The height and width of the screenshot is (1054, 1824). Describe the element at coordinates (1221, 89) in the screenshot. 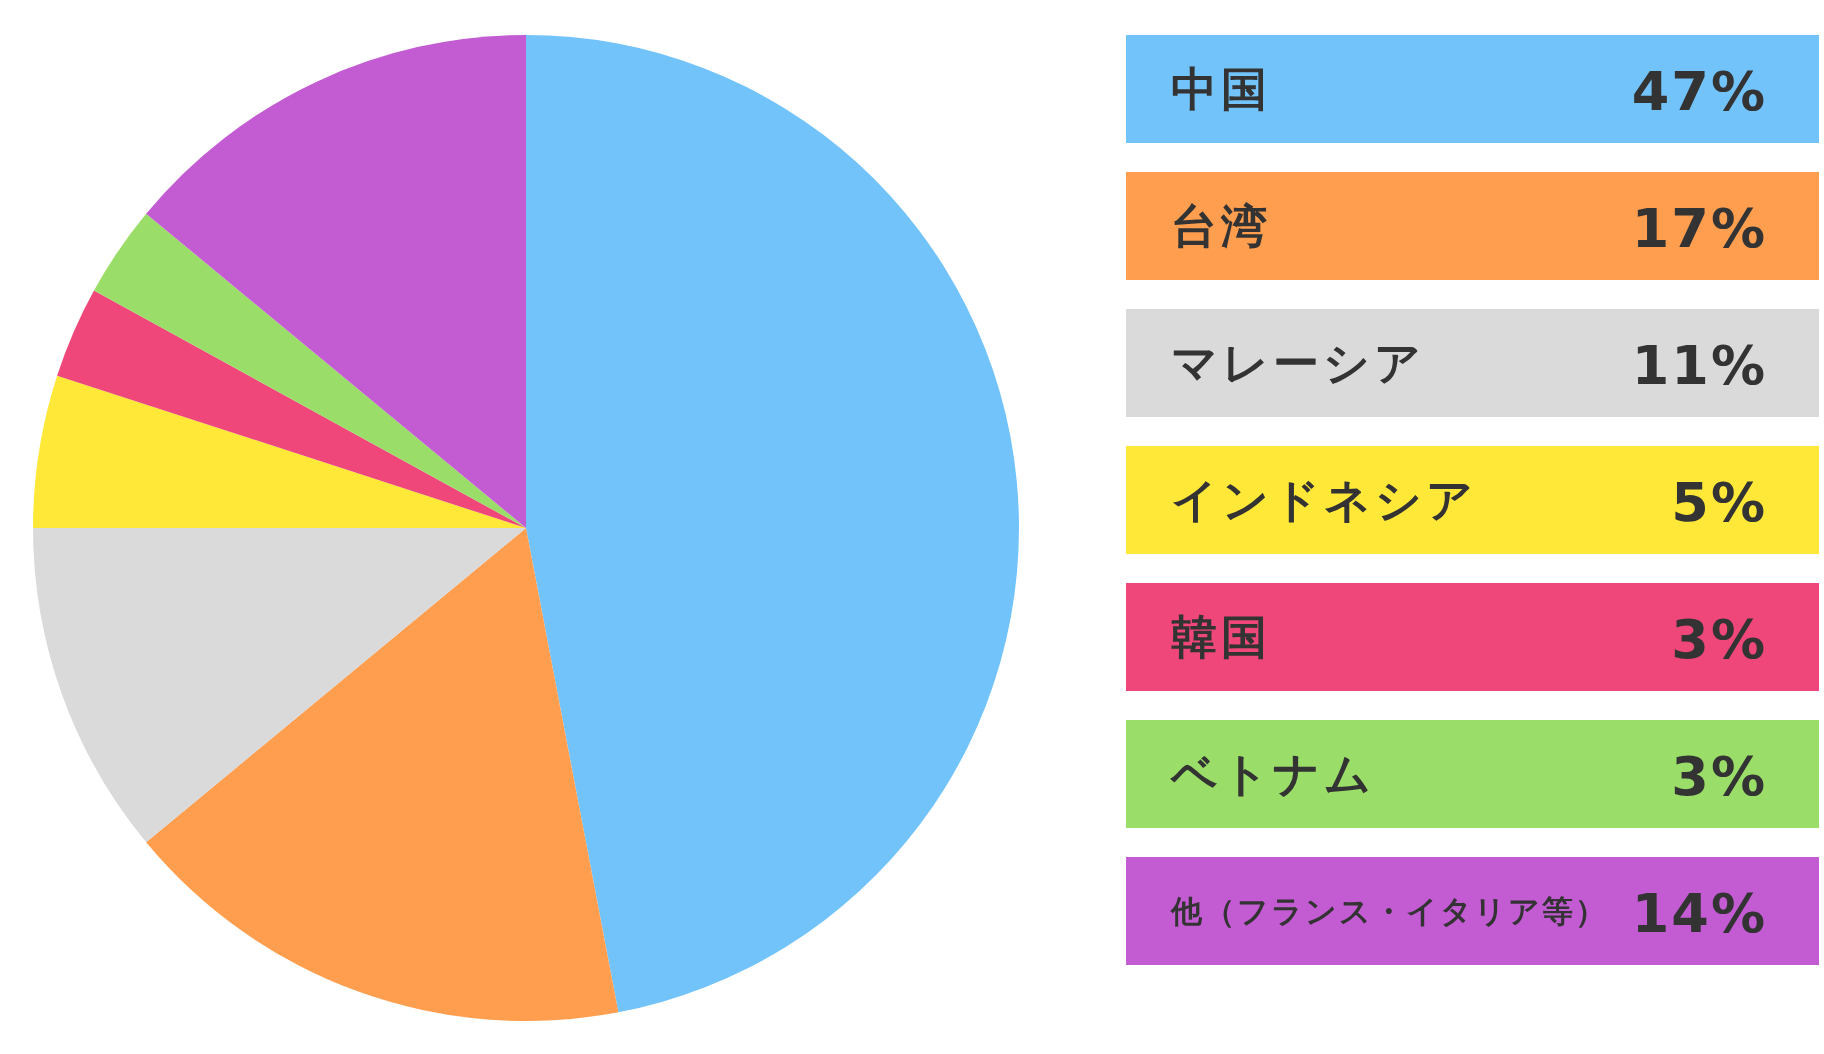

I see `legend-label: 中国` at that location.